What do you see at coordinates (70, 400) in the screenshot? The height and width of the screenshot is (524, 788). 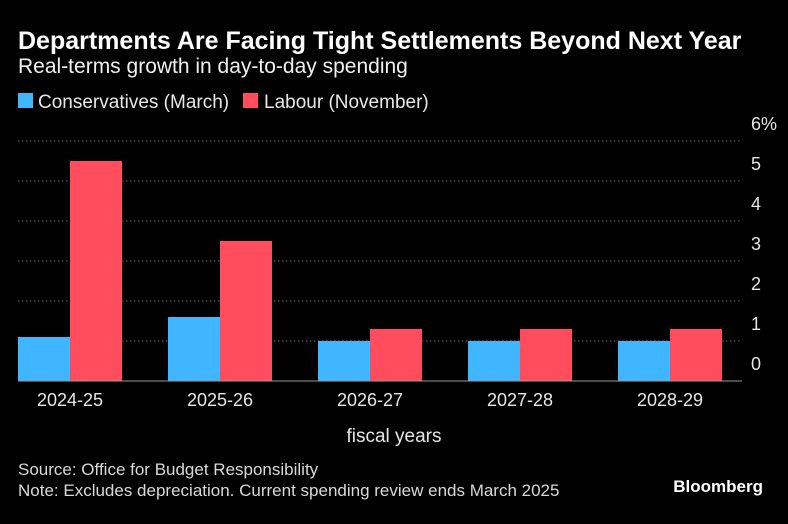 I see `x-tick-label-2024-25: 2024-25` at bounding box center [70, 400].